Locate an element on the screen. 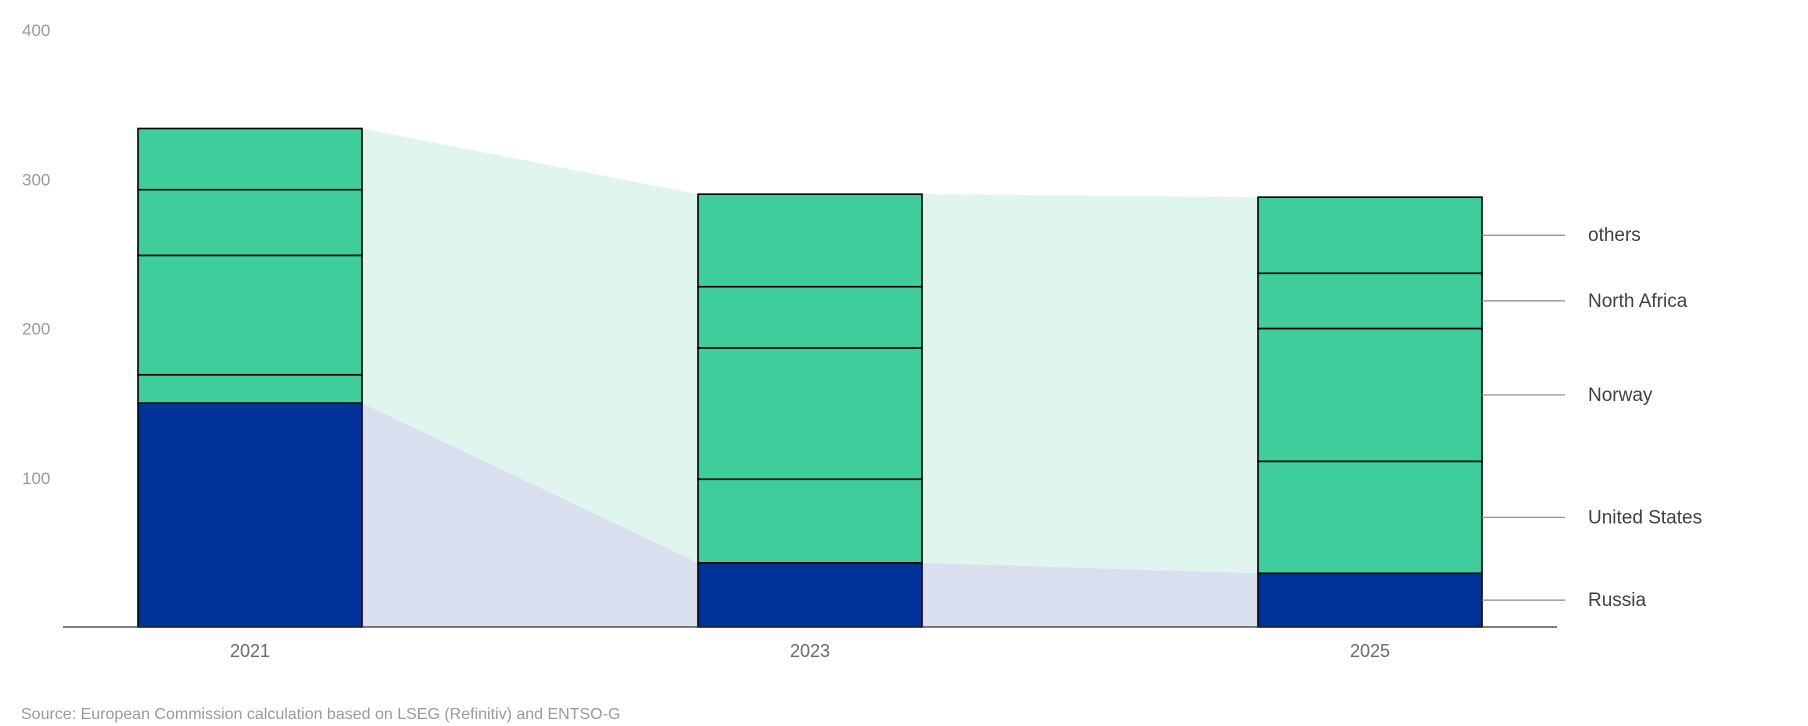 The height and width of the screenshot is (726, 1808). x-tick-label: 2021 is located at coordinates (250, 651).